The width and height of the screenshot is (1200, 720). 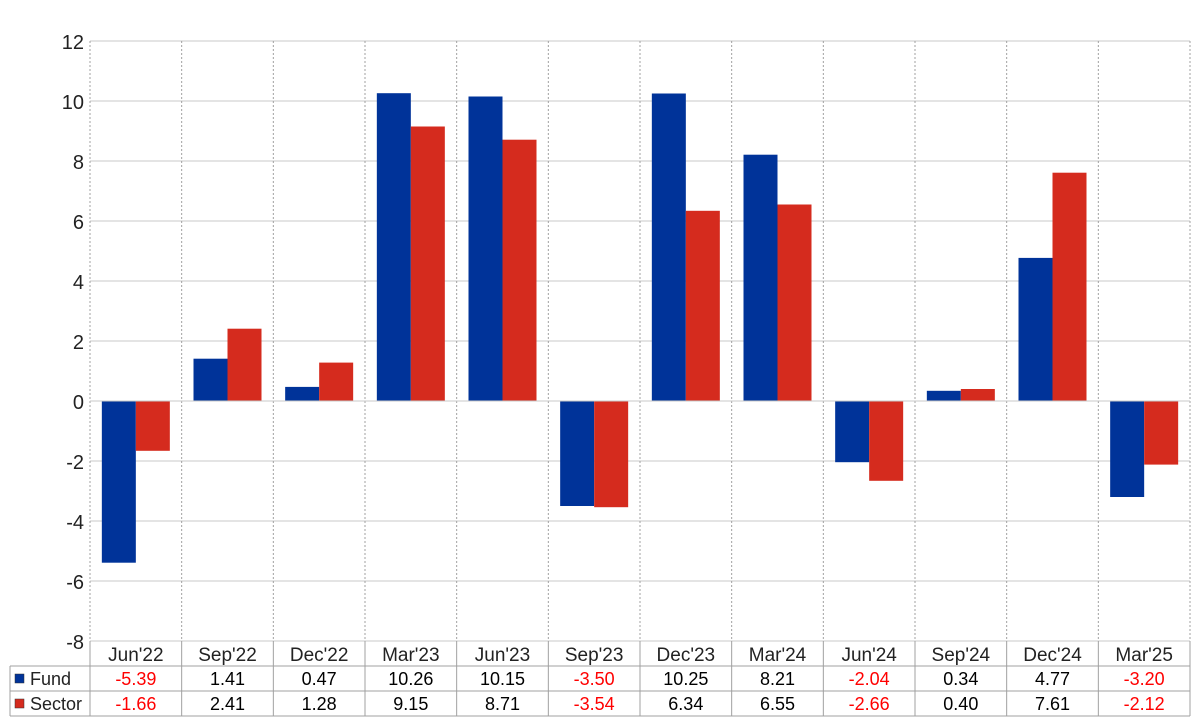 I want to click on data-label-fund: 10.26, so click(x=410, y=679).